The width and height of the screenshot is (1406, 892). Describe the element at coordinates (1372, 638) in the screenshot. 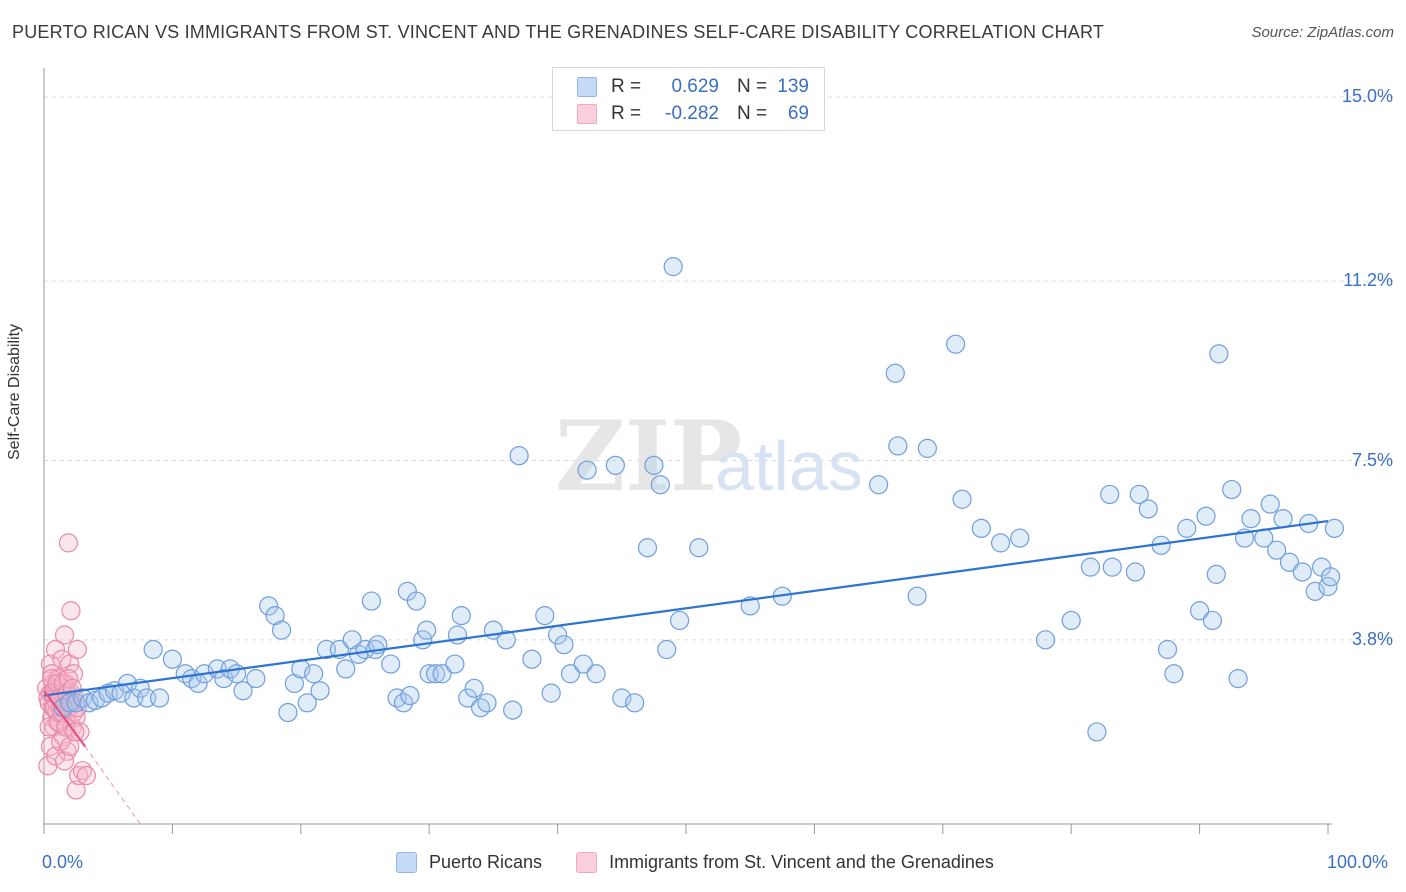

I see `y-tick-label-0: 3.8%` at that location.